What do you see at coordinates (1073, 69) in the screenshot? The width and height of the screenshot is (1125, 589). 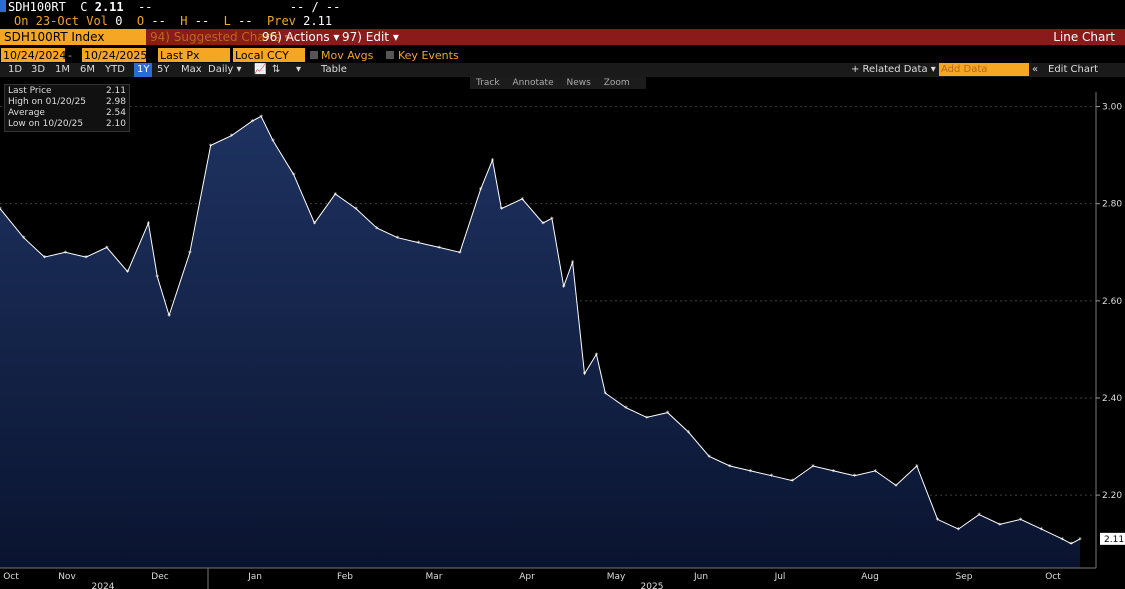 I see `edit-chart-button: Edit Chart` at bounding box center [1073, 69].